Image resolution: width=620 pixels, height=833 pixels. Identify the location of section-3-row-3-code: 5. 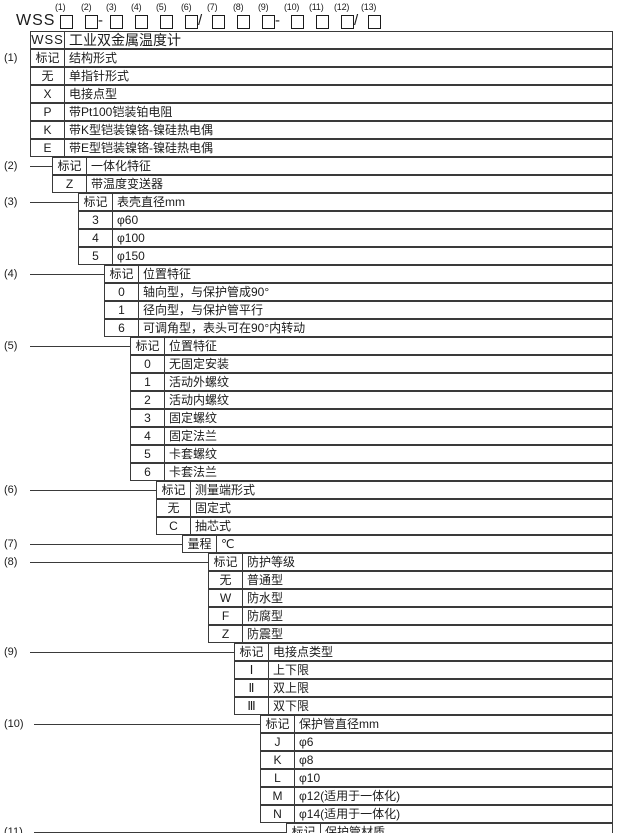
(95, 256).